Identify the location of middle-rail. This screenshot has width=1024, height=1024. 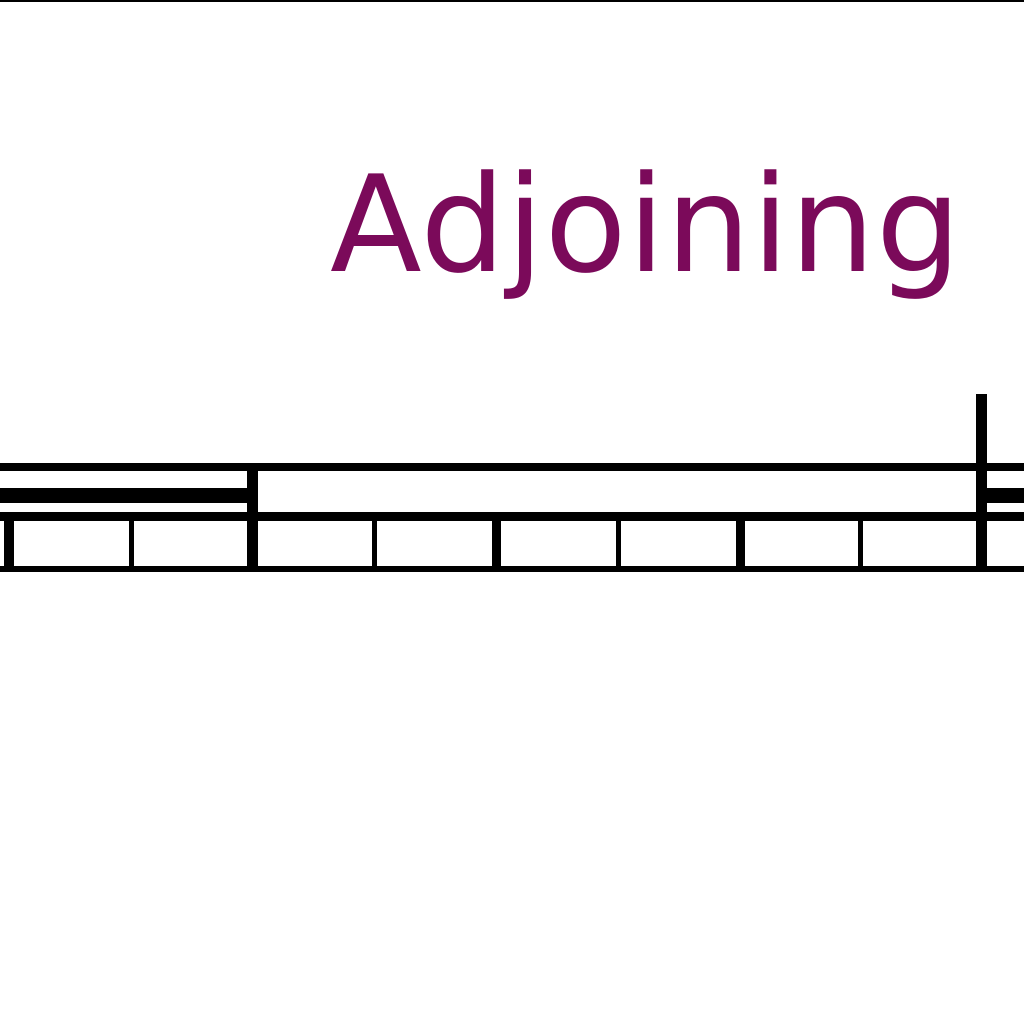
(512, 516).